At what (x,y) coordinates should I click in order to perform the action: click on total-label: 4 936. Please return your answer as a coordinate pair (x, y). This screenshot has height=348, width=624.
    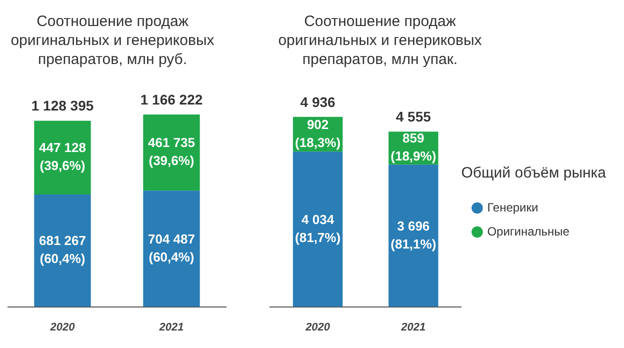
    Looking at the image, I should click on (318, 102).